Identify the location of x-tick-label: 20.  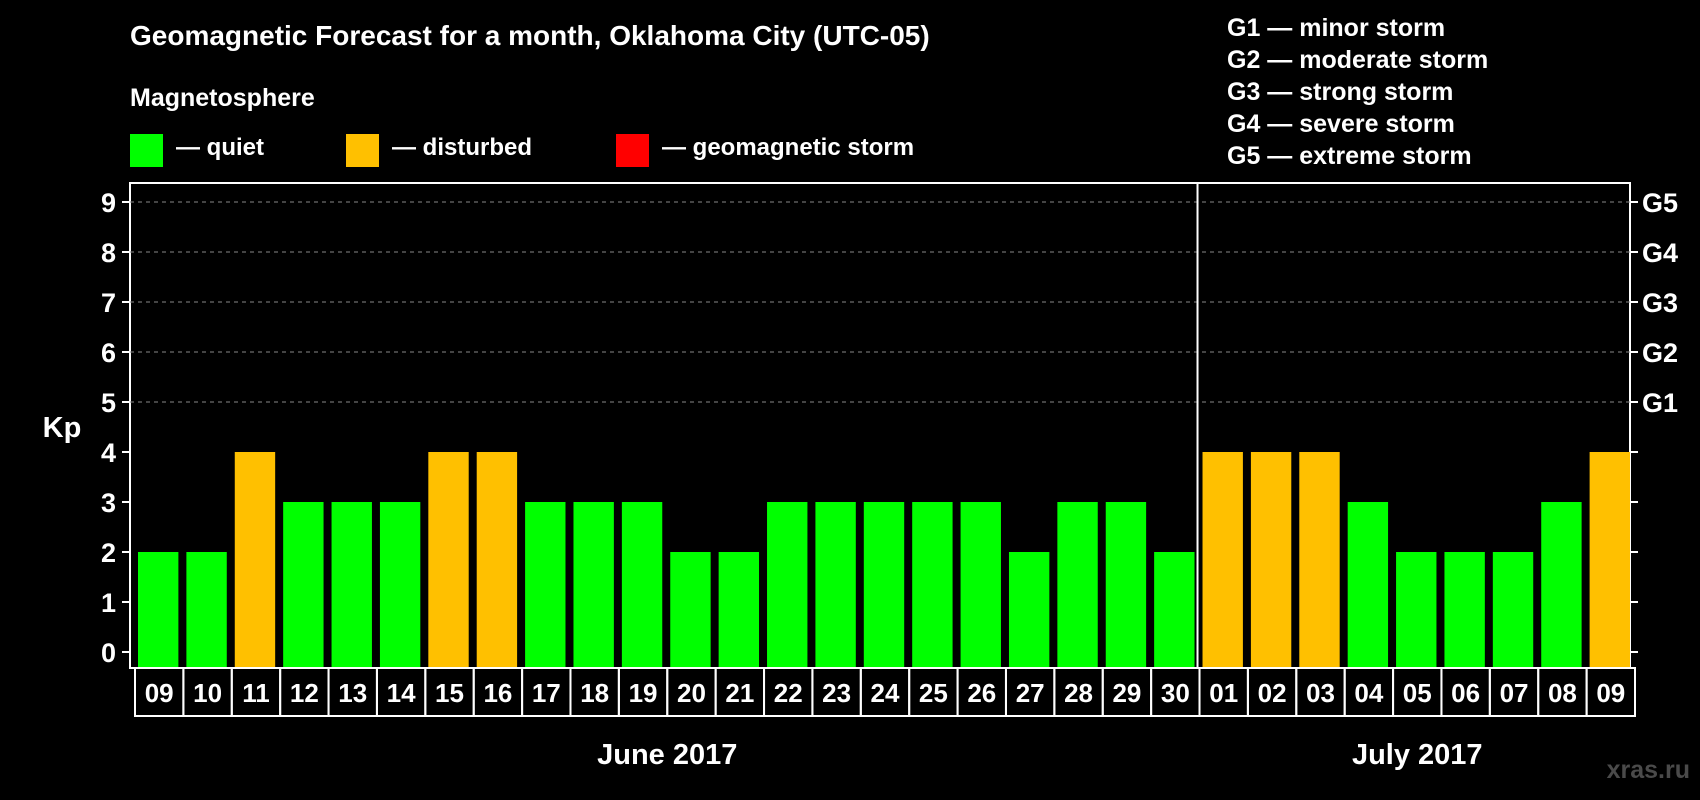
(691, 693).